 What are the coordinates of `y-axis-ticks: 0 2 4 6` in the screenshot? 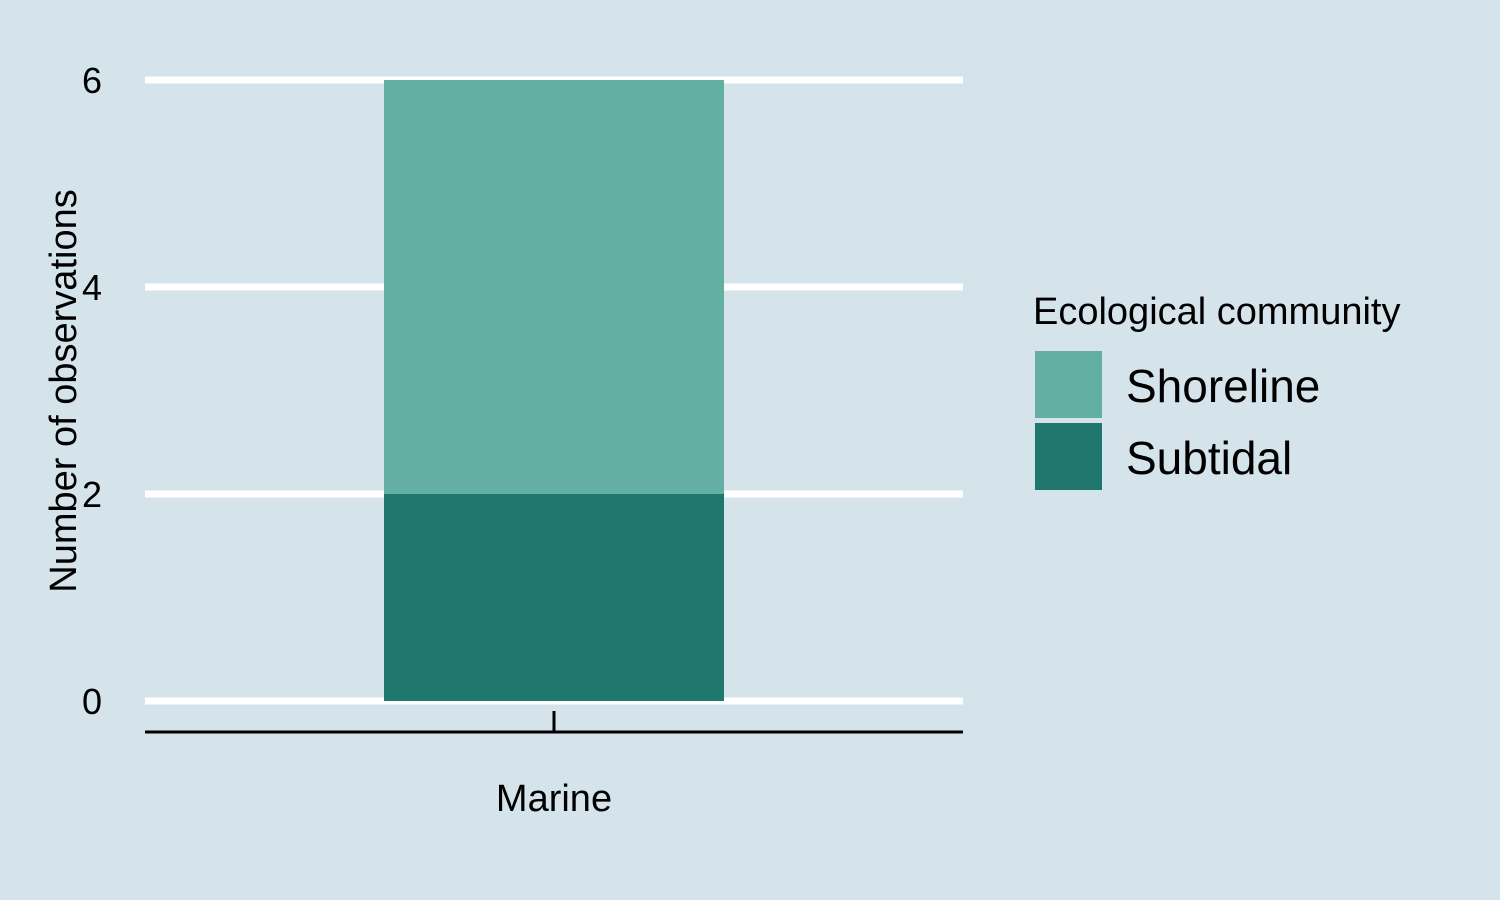 It's located at (92, 391).